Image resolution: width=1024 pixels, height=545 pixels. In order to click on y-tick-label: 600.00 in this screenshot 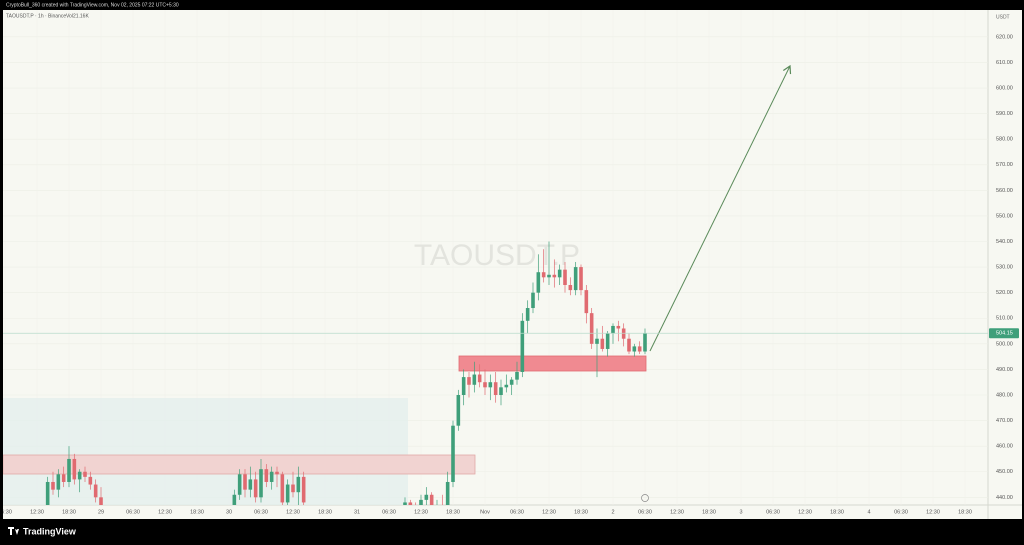, I will do `click(1004, 88)`.